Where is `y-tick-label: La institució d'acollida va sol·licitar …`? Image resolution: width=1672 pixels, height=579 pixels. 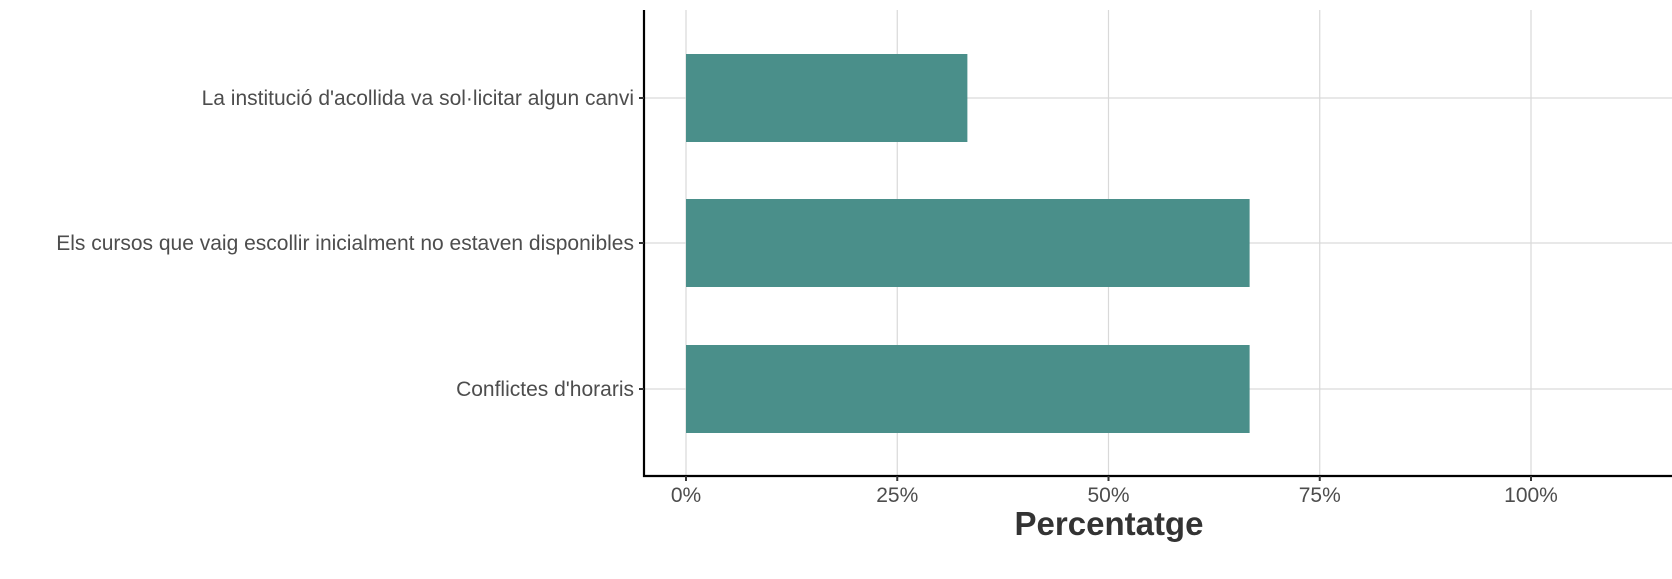 y-tick-label: La institució d'acollida va sol·licitar … is located at coordinates (418, 98).